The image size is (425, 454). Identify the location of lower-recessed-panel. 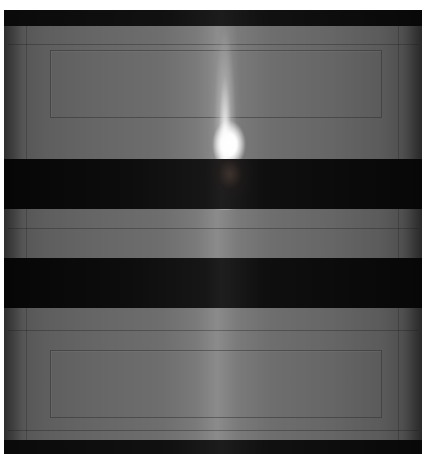
(216, 384).